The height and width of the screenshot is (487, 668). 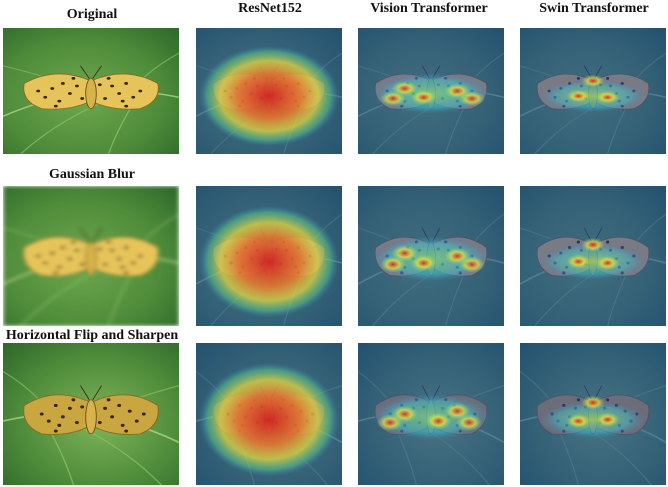 I want to click on column-label-vision-transformer: Vision Transformer, so click(x=429, y=8).